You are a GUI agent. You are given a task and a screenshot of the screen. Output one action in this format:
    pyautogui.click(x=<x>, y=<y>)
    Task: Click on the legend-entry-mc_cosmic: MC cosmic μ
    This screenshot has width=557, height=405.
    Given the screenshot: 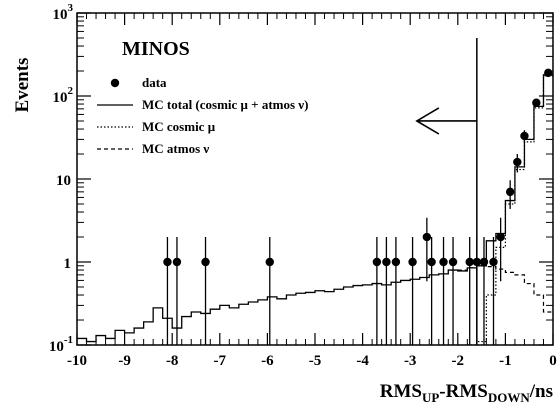 What is the action you would take?
    pyautogui.click(x=156, y=126)
    